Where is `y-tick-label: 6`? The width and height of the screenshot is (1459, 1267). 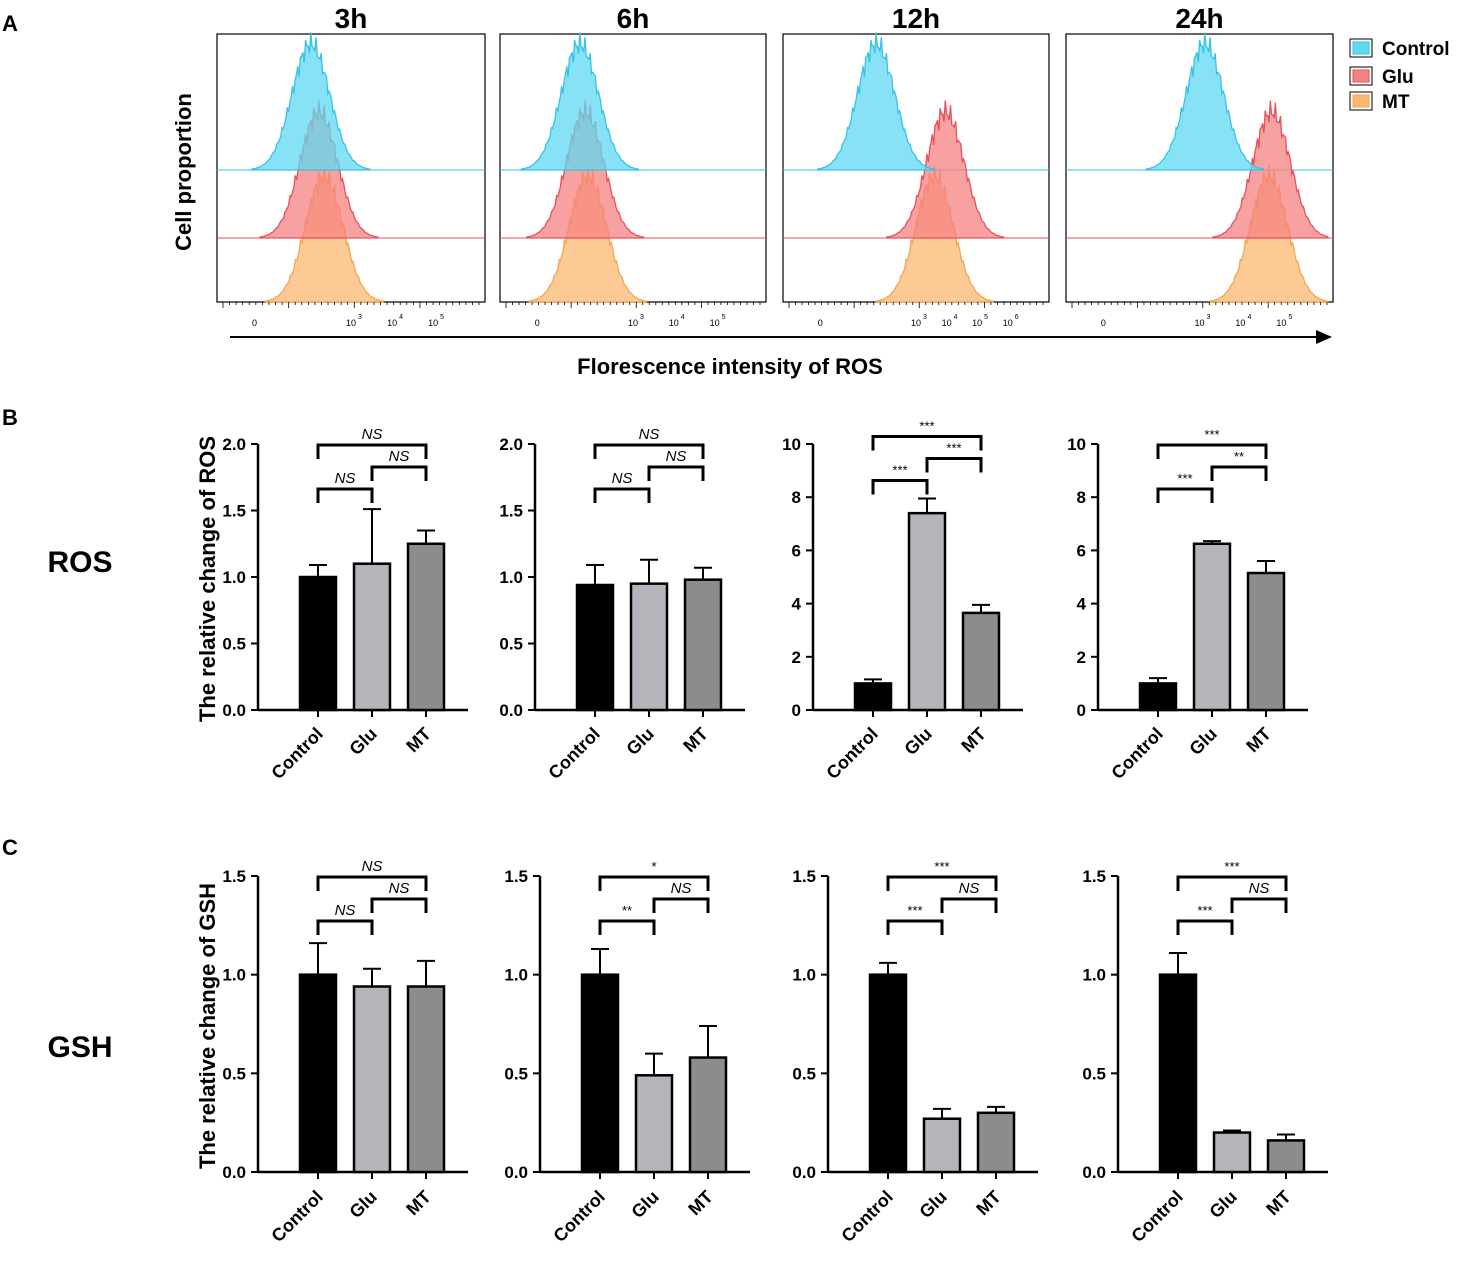
y-tick-label: 6 is located at coordinates (796, 550).